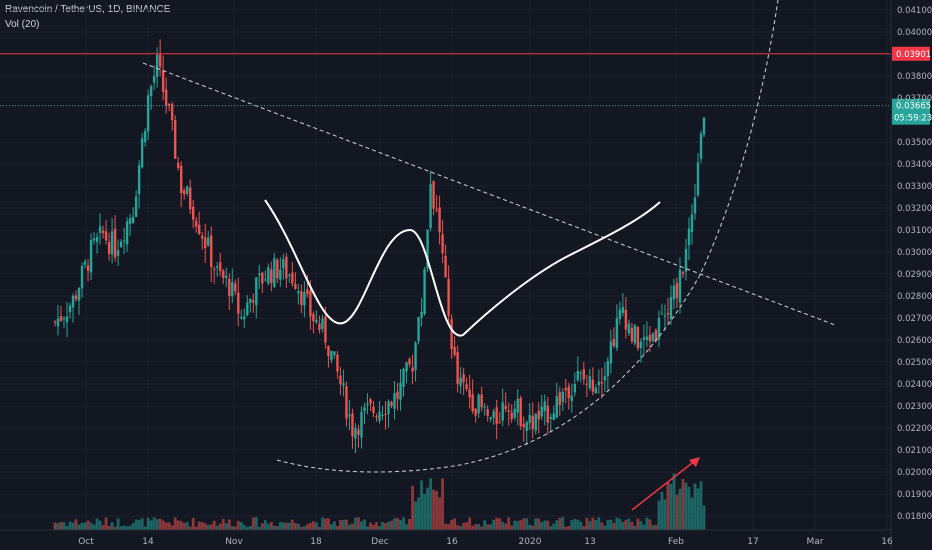 This screenshot has width=932, height=550. What do you see at coordinates (462, 268) in the screenshot?
I see `w-pattern-drawing` at bounding box center [462, 268].